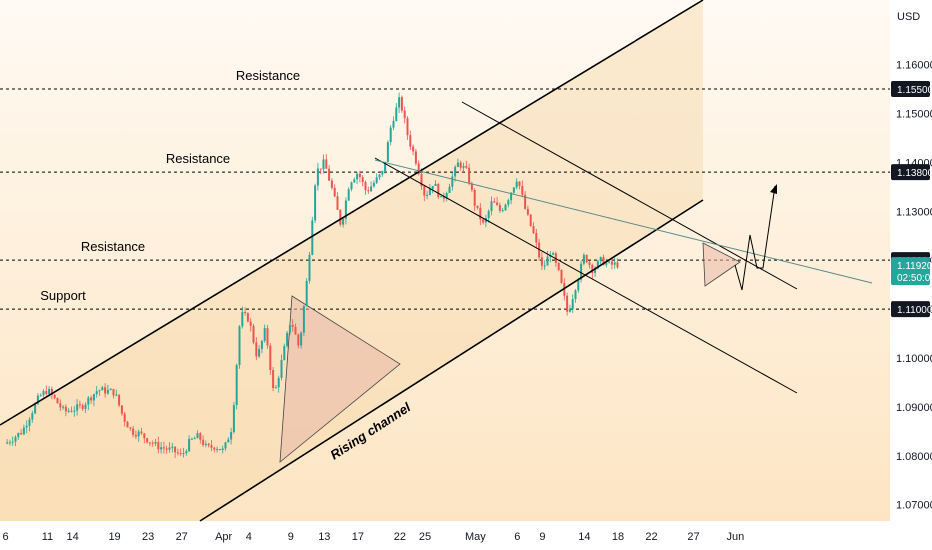 This screenshot has width=932, height=550. Describe the element at coordinates (400, 537) in the screenshot. I see `x-tick-label: 22` at that location.